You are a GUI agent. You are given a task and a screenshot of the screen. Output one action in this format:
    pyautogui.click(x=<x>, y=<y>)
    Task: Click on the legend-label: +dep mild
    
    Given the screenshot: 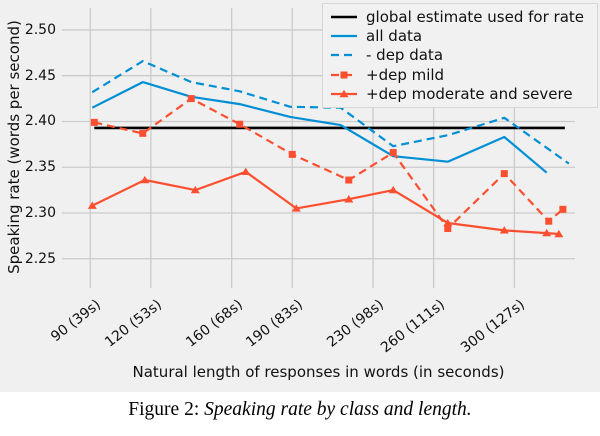 What is the action you would take?
    pyautogui.click(x=405, y=74)
    